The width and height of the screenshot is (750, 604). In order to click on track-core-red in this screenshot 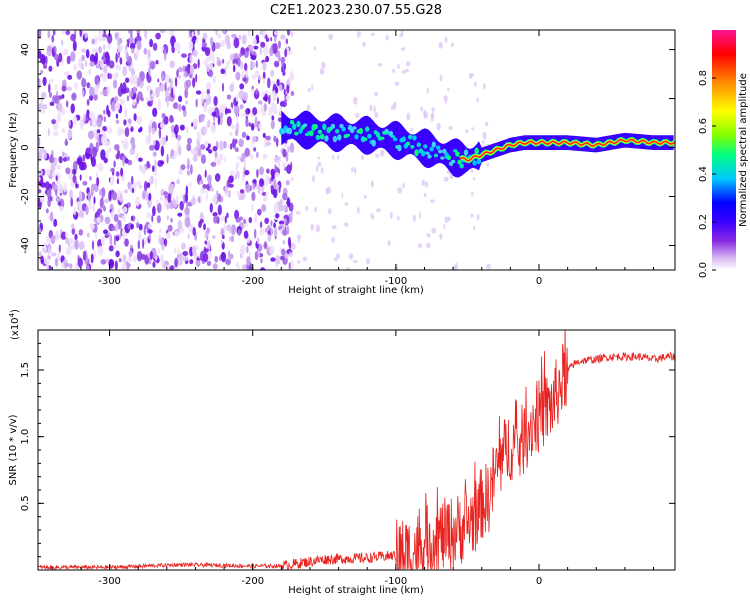, I will do `click(567, 150)`.